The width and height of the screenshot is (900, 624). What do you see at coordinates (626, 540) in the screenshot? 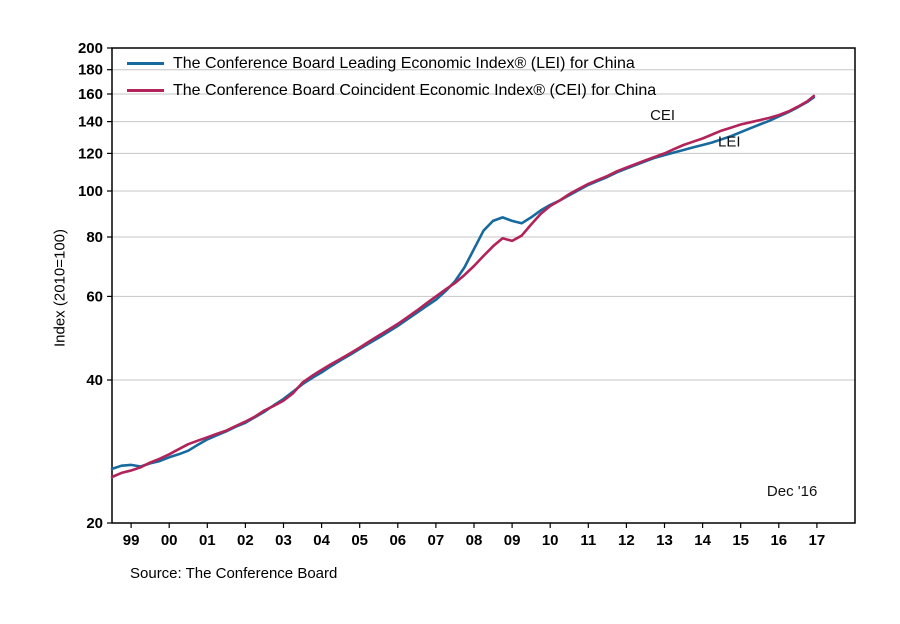
I see `x-tick-label: 12` at bounding box center [626, 540].